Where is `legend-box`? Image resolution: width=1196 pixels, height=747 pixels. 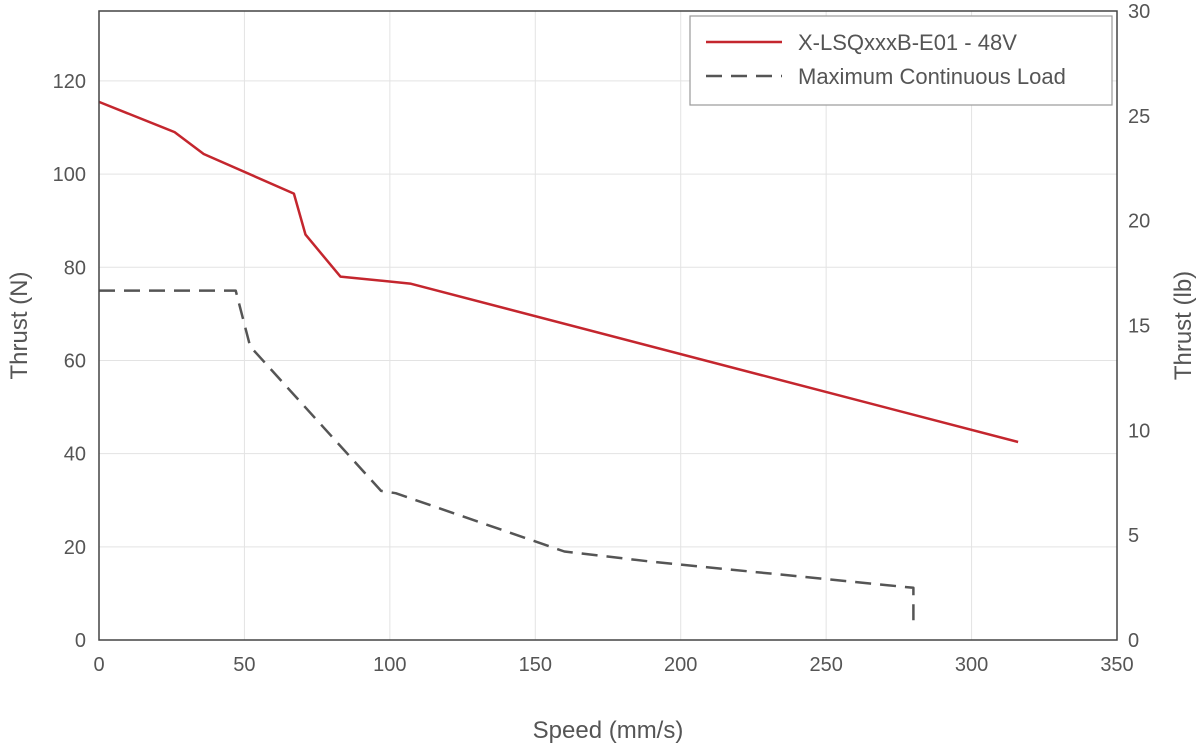 legend-box is located at coordinates (901, 60).